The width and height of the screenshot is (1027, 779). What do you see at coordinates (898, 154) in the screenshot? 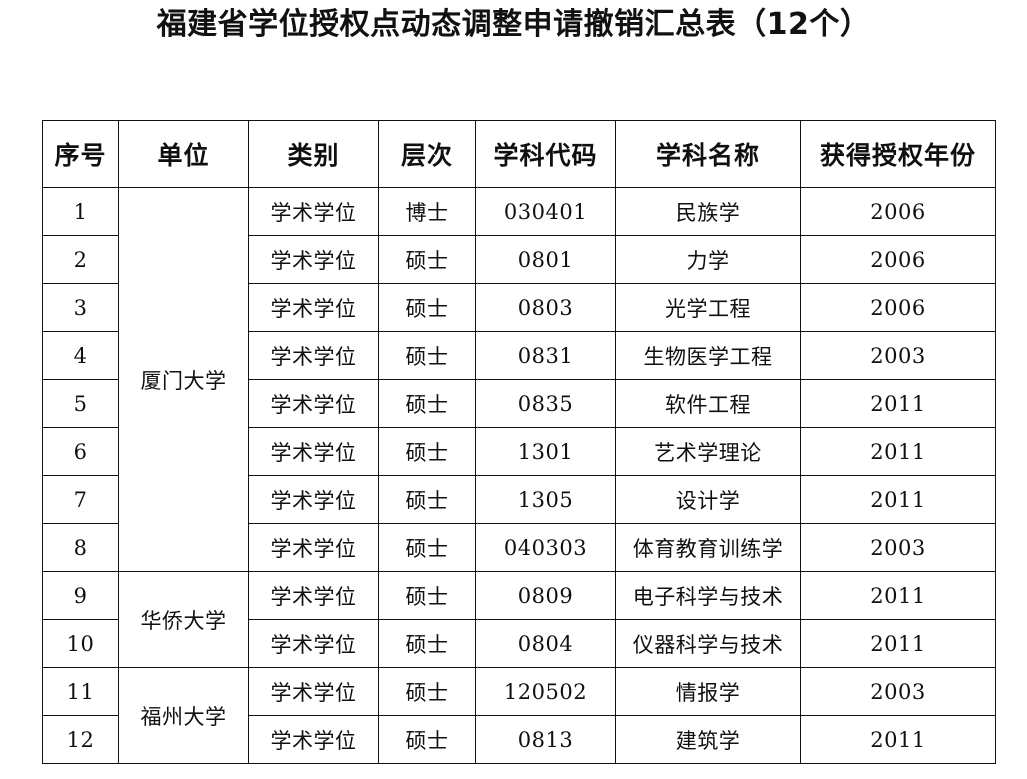
I see `column-header-year: 获得授权年份` at bounding box center [898, 154].